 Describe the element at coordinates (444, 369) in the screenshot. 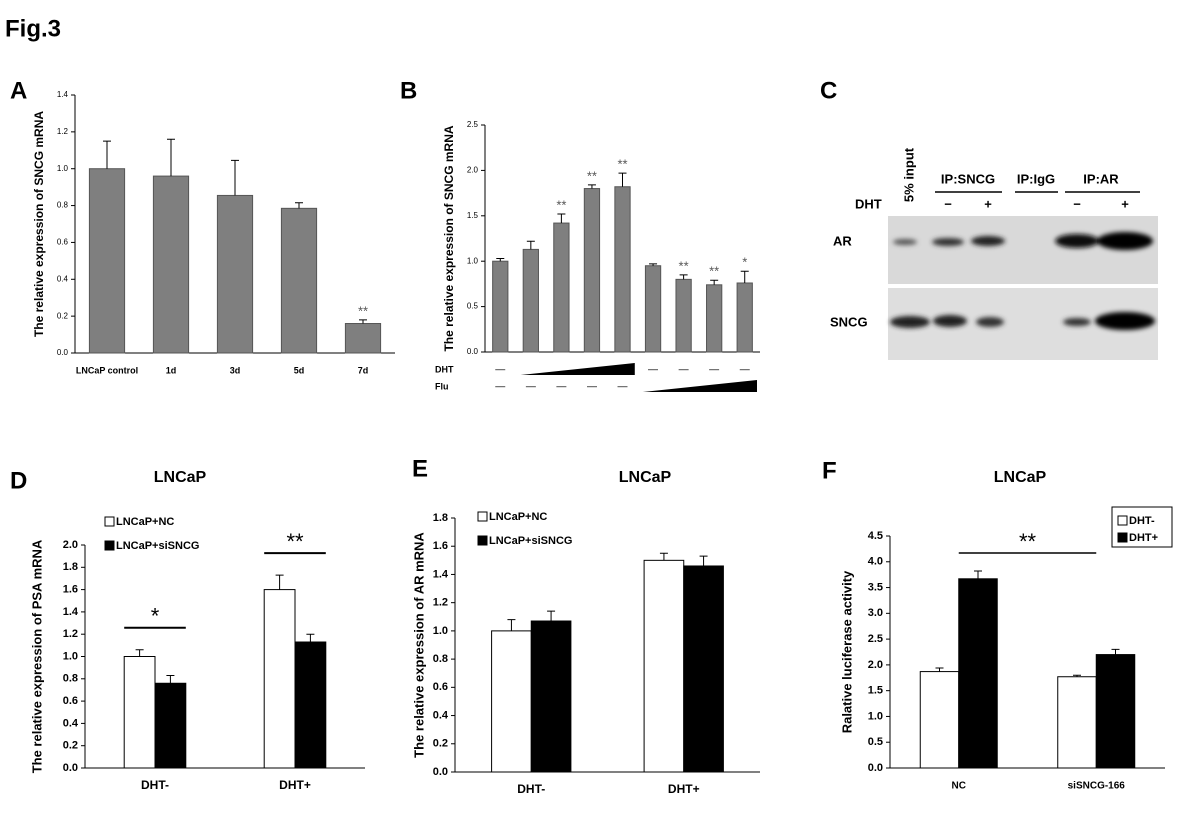

I see `treatment-label: DHT` at that location.